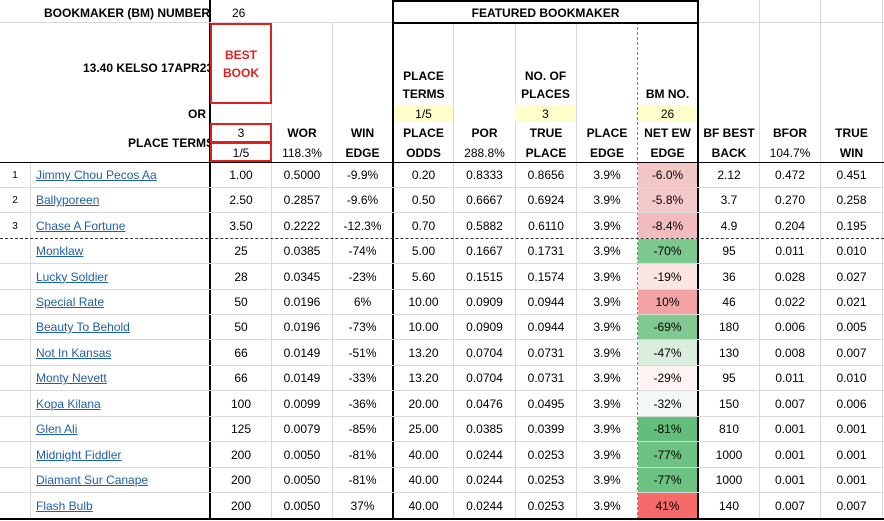  I want to click on col-true-place-1: TRUE, so click(546, 133).